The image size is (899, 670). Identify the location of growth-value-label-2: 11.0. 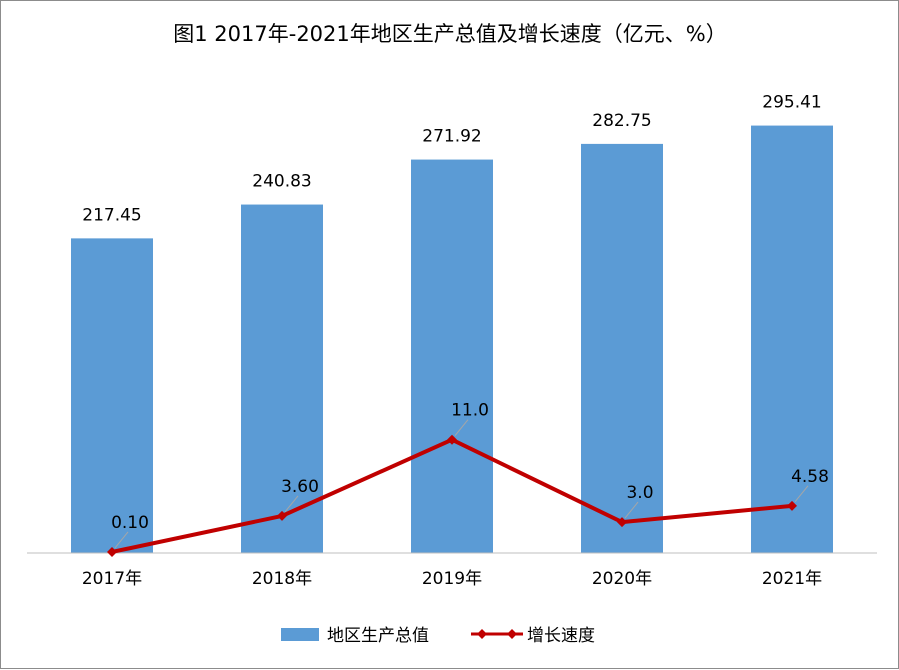
(470, 411).